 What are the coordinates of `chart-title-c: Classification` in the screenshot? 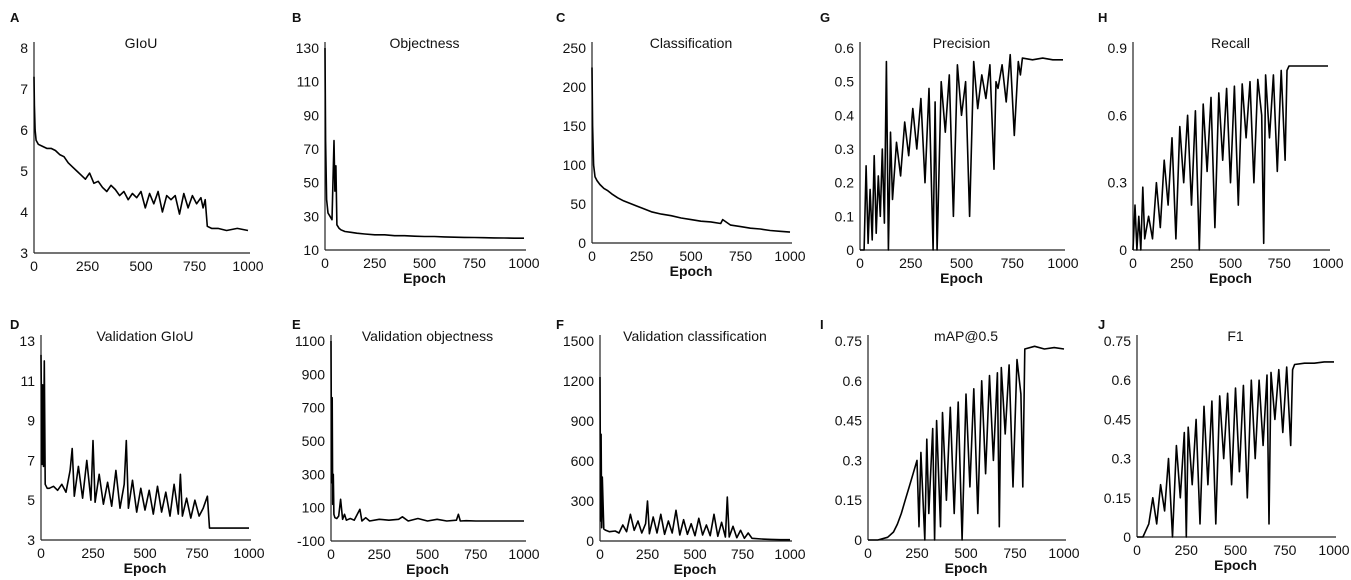 It's located at (691, 43).